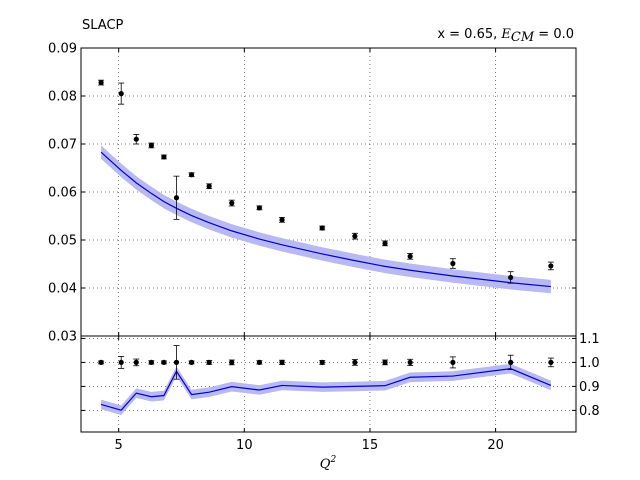 The height and width of the screenshot is (480, 640). I want to click on ratio-data-points, so click(326, 362).